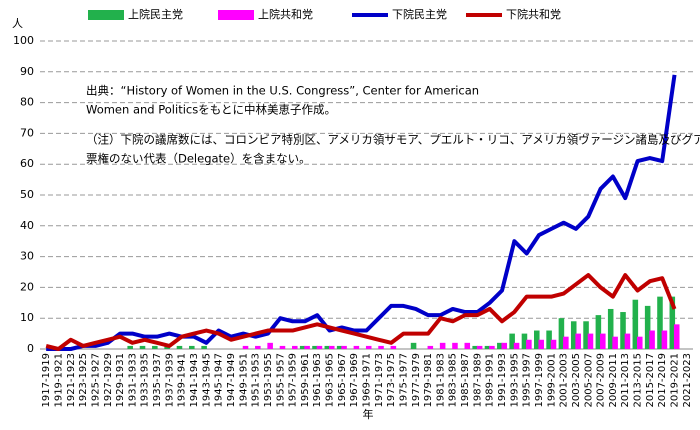  I want to click on x-tick-label: 1955-1957, so click(280, 380).